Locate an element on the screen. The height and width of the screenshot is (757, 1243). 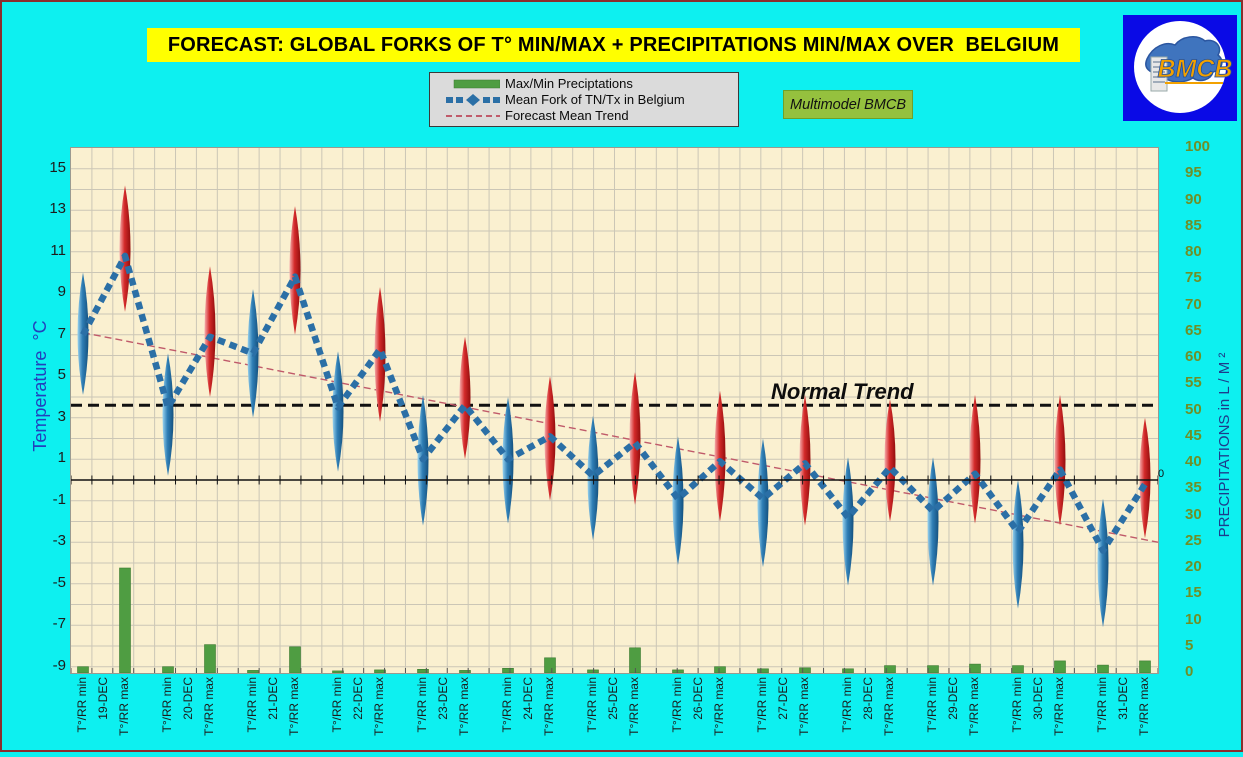
zero-line-right-label: 0 is located at coordinates (1161, 474).